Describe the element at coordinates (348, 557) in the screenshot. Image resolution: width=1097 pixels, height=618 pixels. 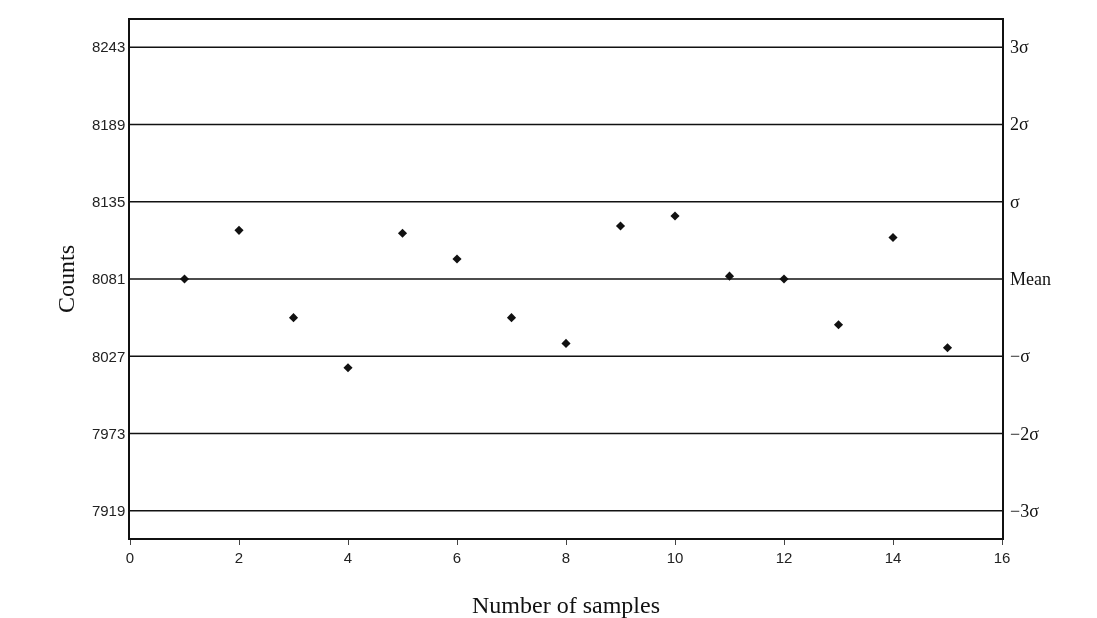
I see `x-tick-label: 4` at that location.